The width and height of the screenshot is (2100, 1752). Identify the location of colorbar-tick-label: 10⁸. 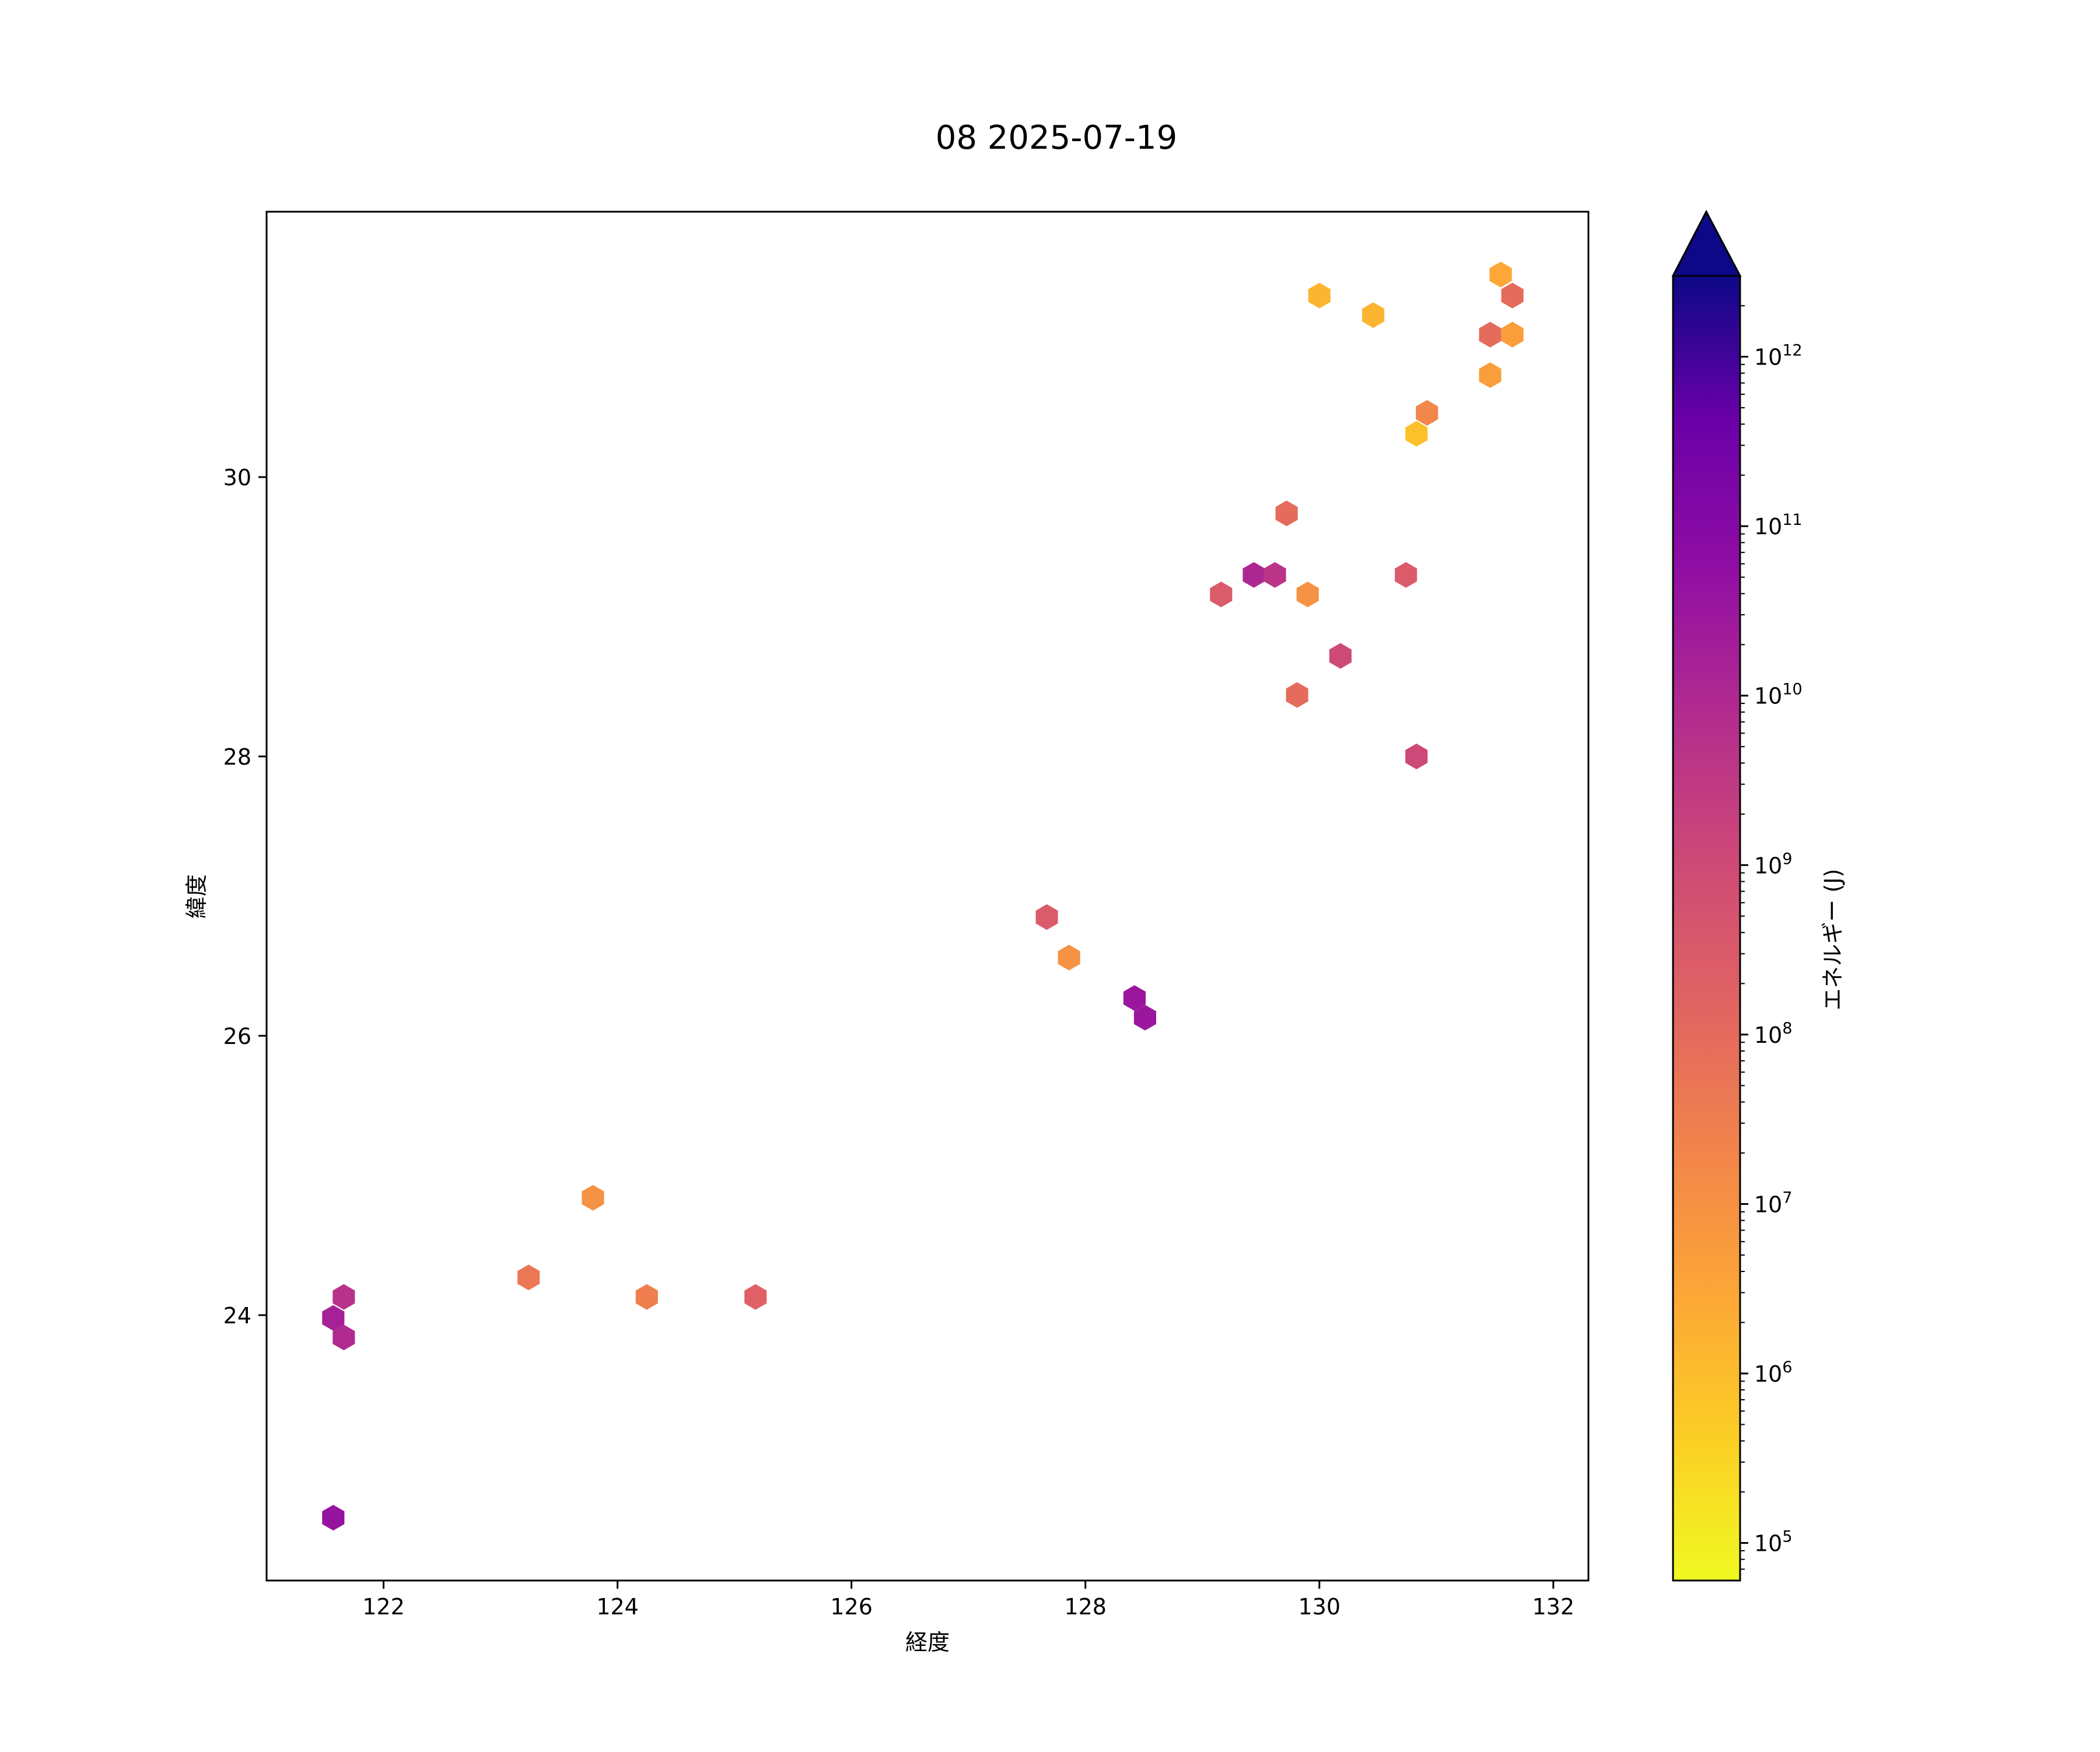
(1773, 1033).